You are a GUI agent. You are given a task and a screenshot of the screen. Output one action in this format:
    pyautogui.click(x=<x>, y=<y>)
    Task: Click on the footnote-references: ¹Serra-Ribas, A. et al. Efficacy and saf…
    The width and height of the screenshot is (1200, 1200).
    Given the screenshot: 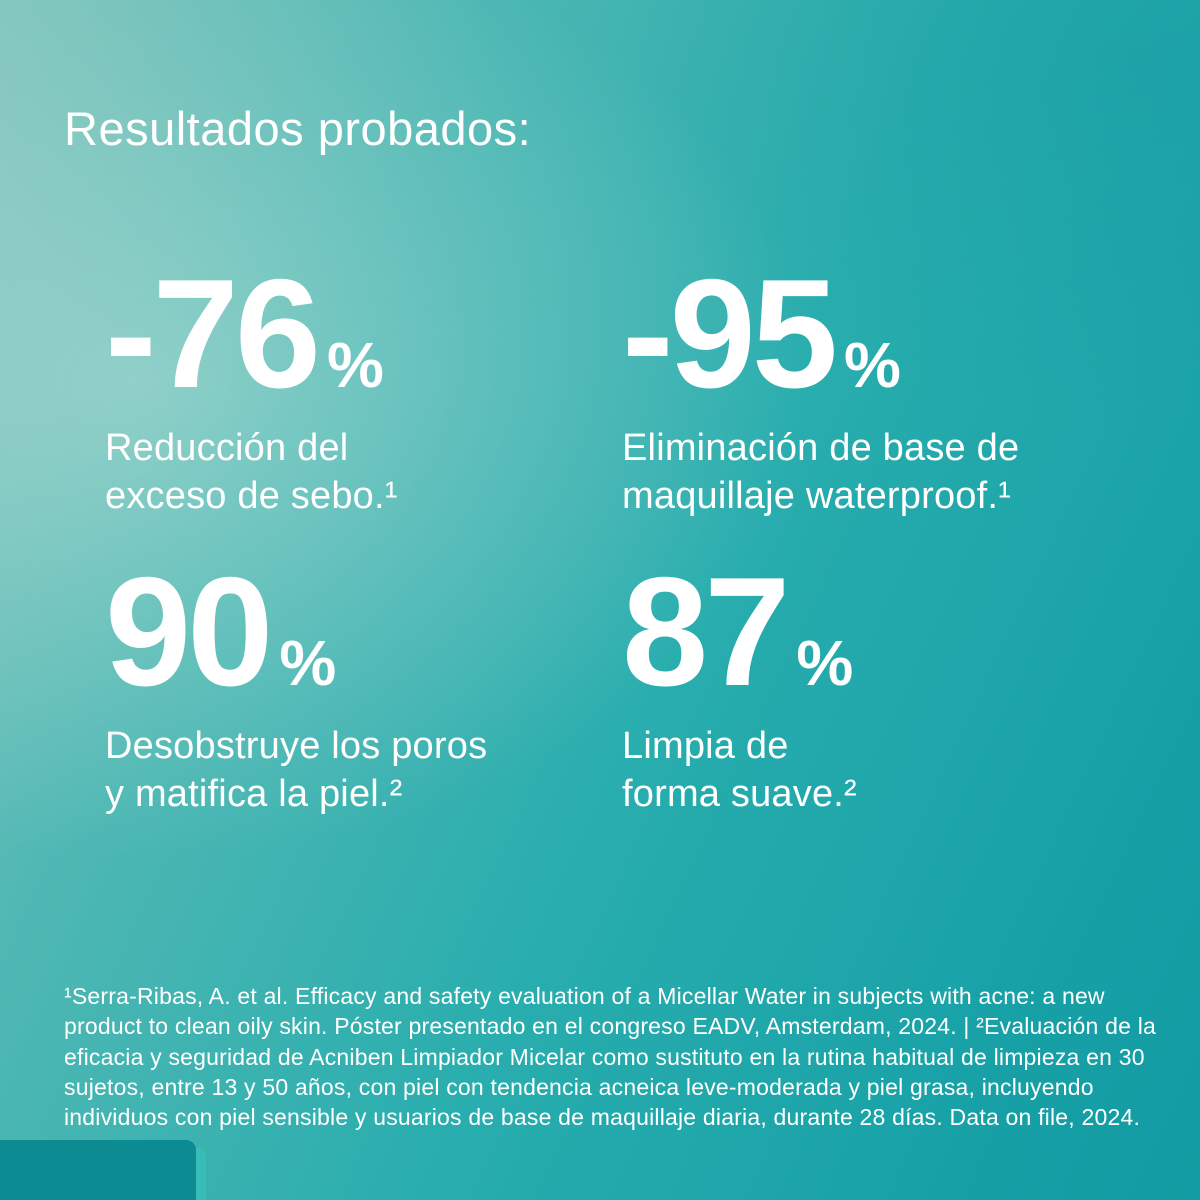 What is the action you would take?
    pyautogui.click(x=610, y=1057)
    